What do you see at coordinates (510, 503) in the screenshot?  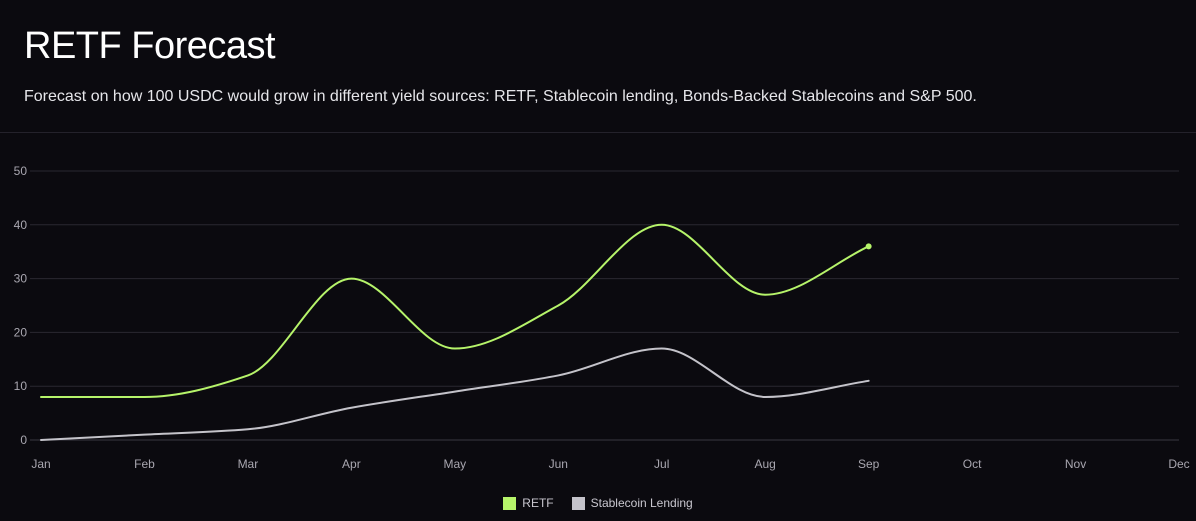 I see `legend-swatch-retf` at bounding box center [510, 503].